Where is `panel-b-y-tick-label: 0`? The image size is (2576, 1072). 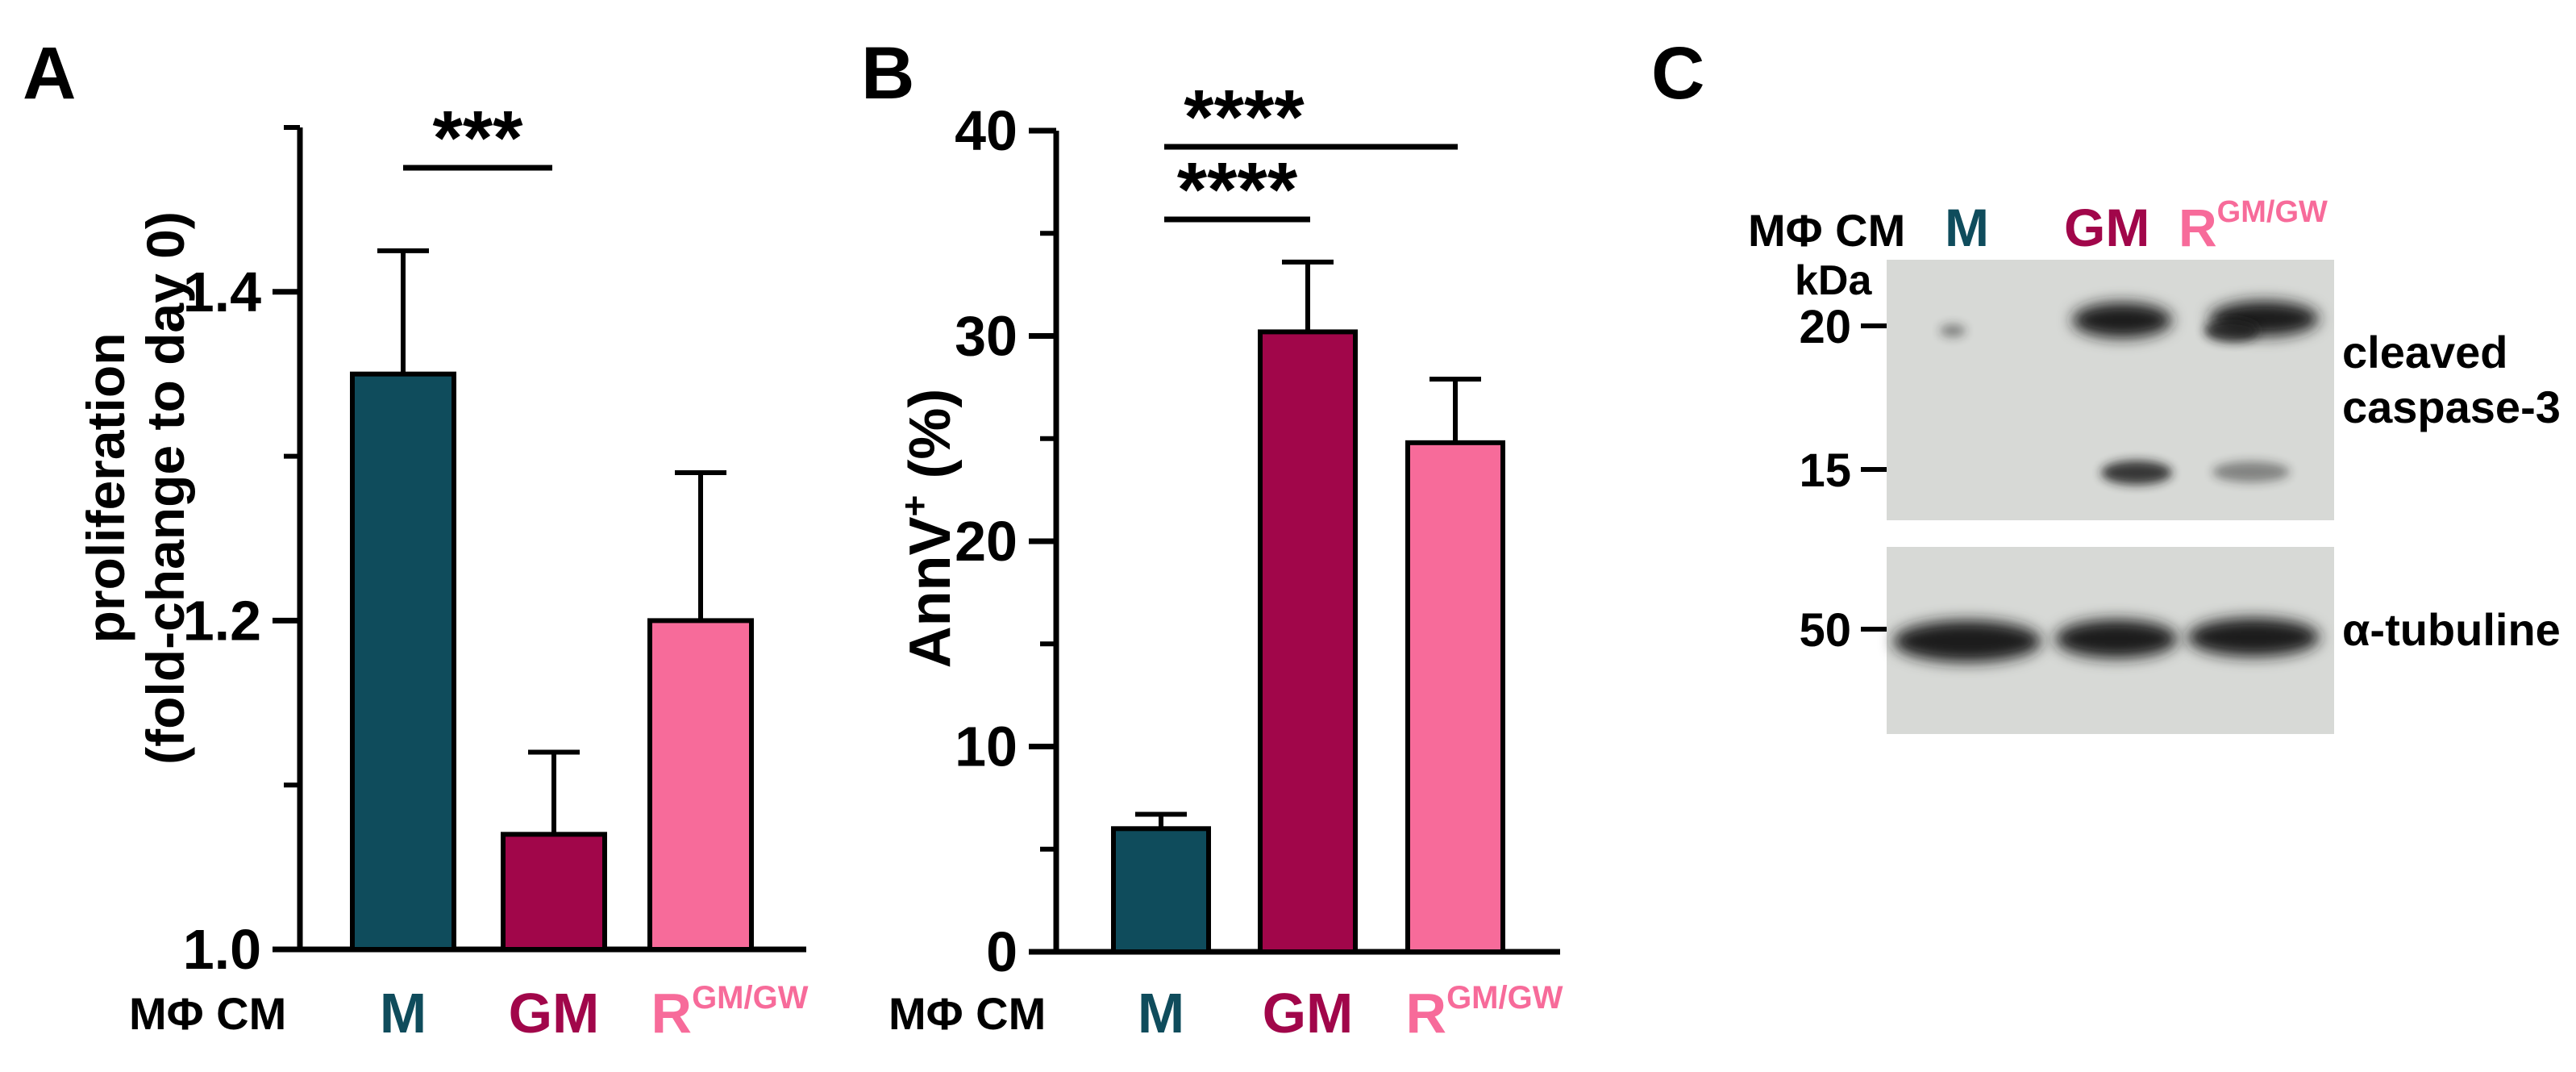
panel-b-y-tick-label: 0 is located at coordinates (1002, 951).